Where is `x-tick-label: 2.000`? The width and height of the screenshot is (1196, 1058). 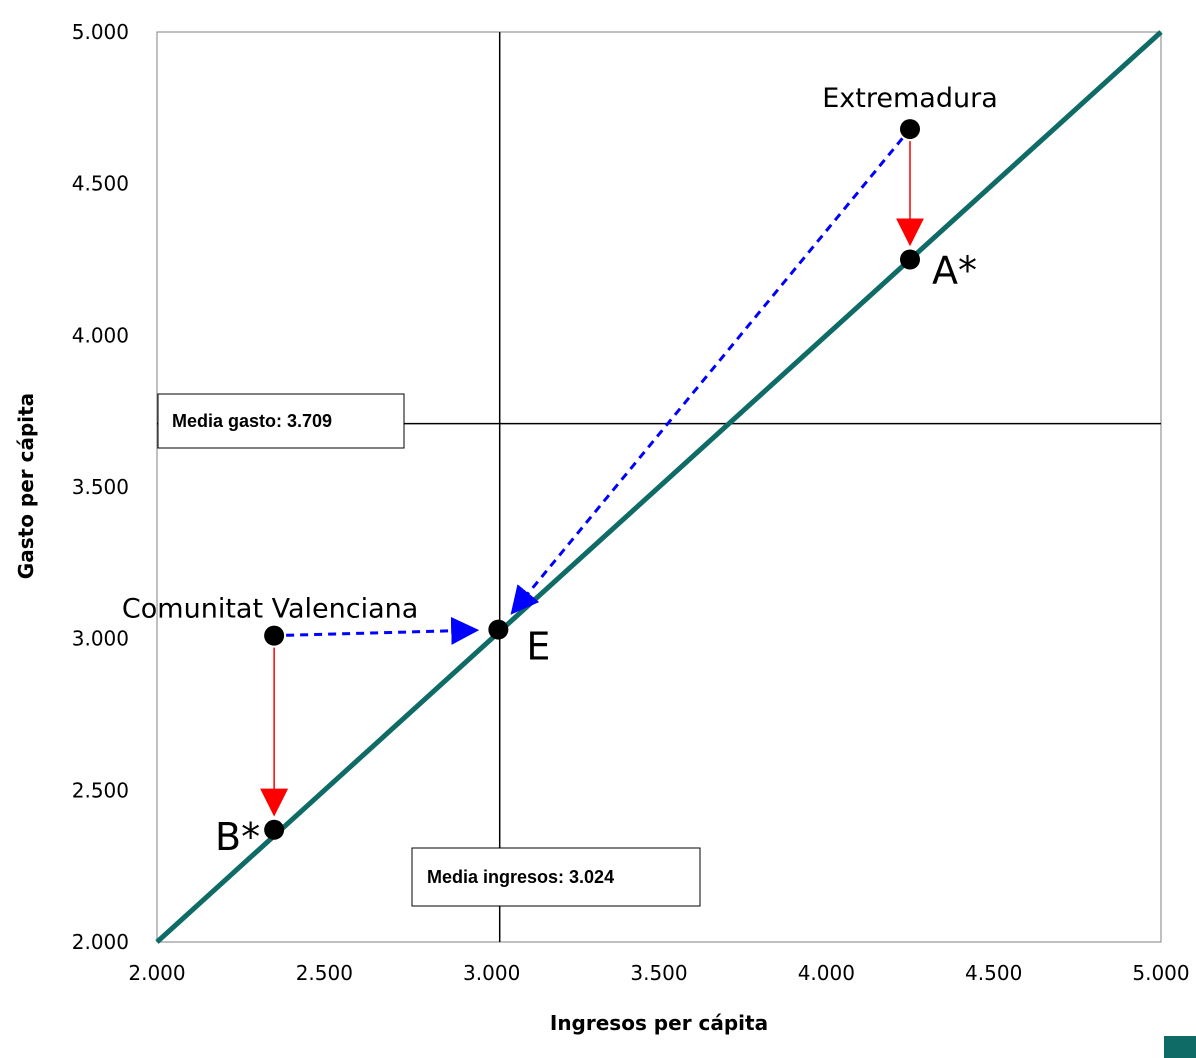 x-tick-label: 2.000 is located at coordinates (156, 973).